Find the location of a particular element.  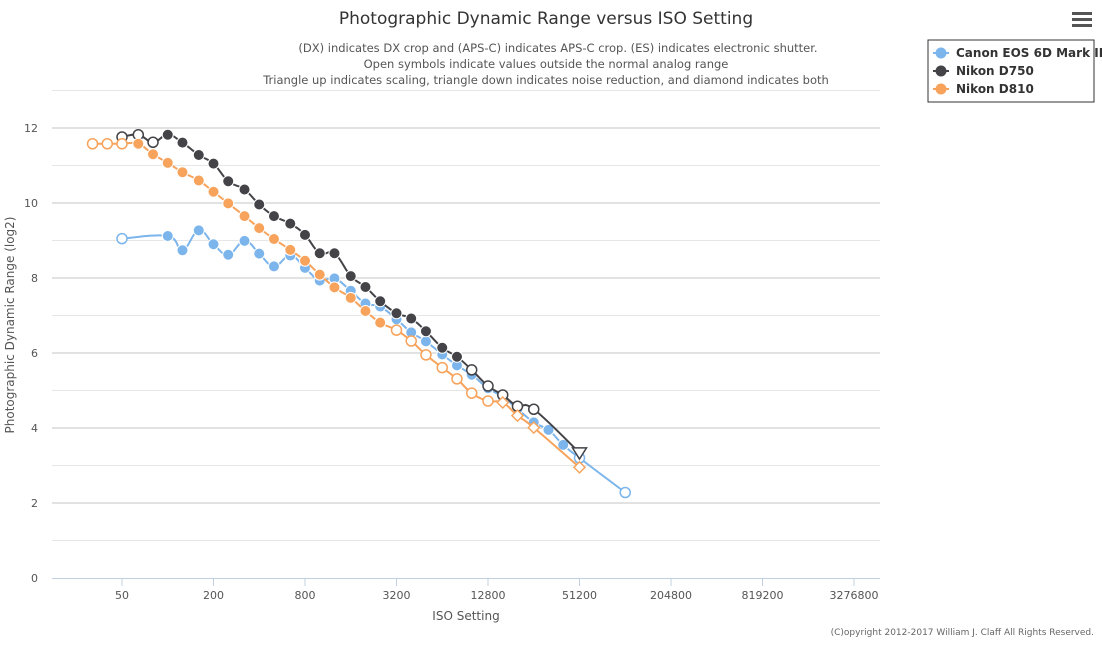

hamburger-menu-icon-bar is located at coordinates (1082, 19).